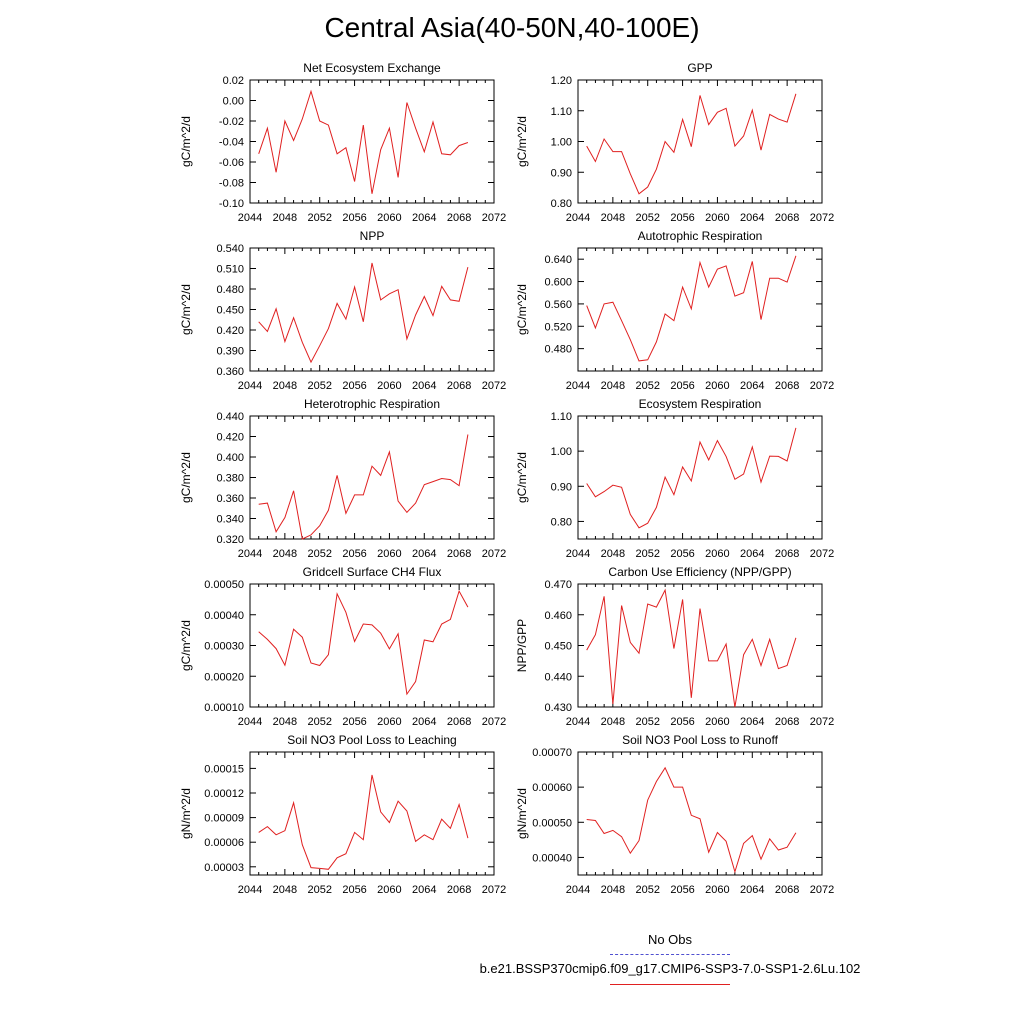  Describe the element at coordinates (231, 184) in the screenshot. I see `y-tick-label: -0.08` at that location.